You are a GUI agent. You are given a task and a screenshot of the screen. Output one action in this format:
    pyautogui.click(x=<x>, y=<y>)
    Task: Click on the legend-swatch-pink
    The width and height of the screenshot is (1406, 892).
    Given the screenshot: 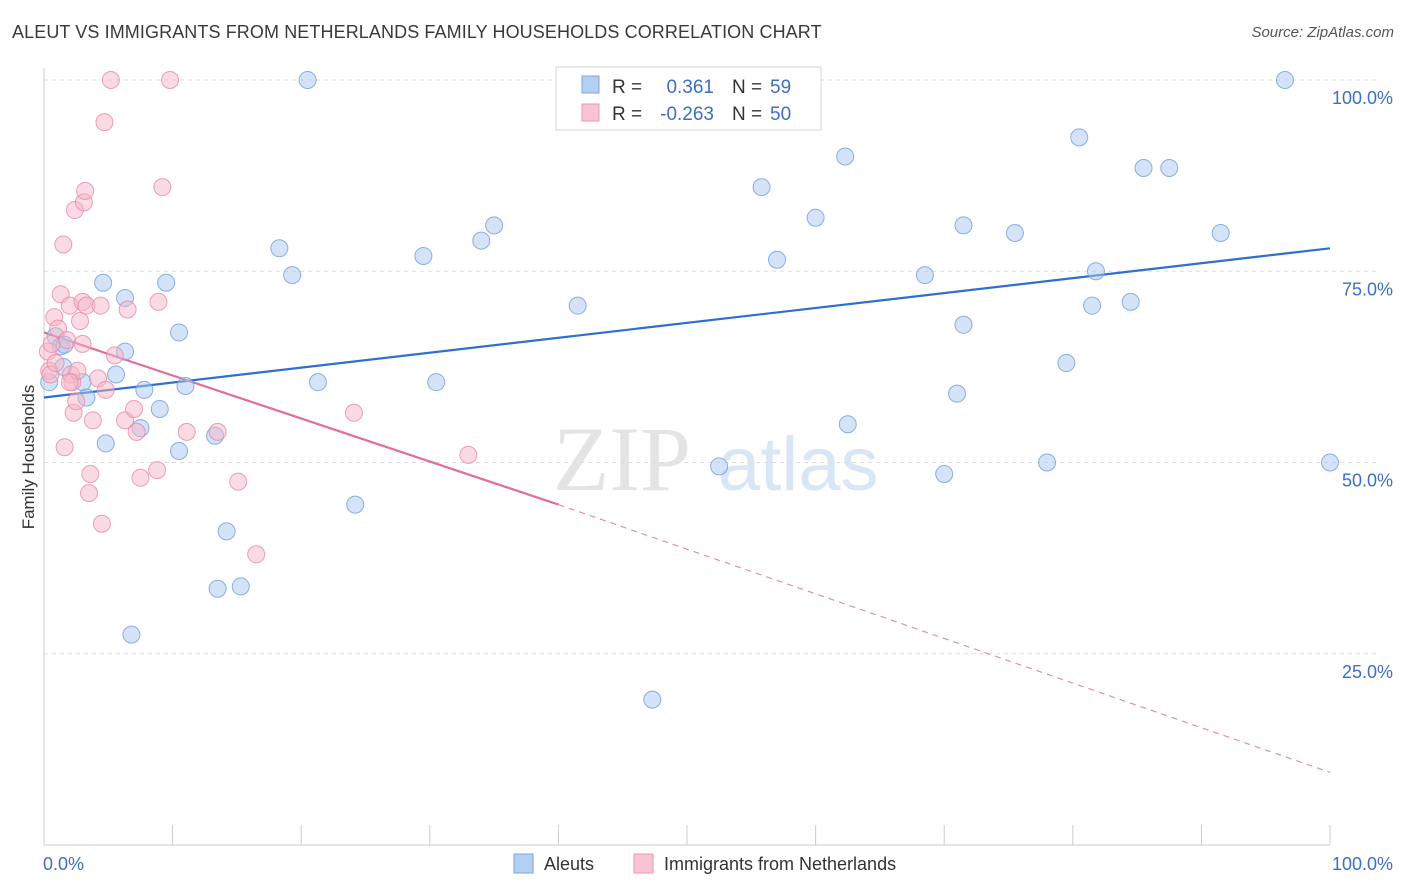 What is the action you would take?
    pyautogui.click(x=590, y=112)
    